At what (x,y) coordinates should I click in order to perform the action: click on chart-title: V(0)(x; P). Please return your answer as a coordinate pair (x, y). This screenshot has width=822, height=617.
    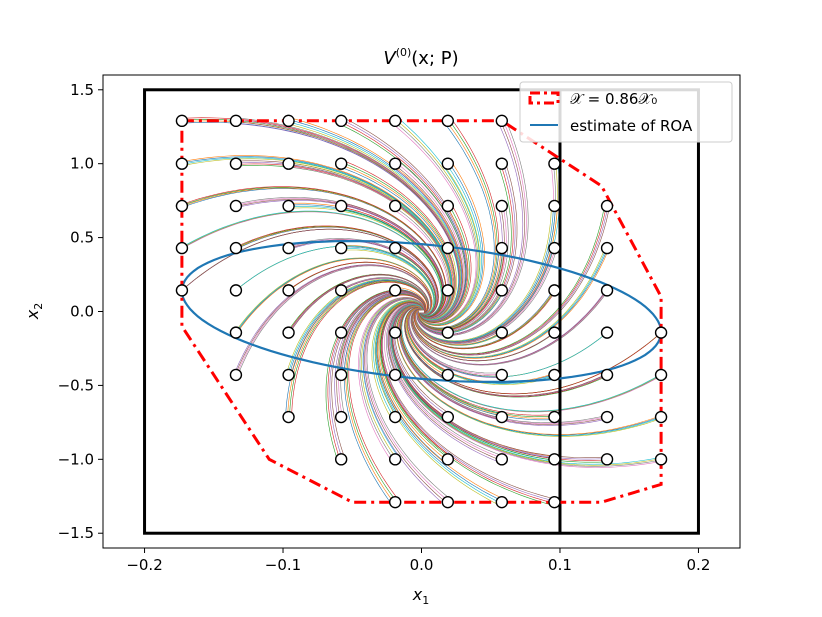
    Looking at the image, I should click on (420, 57).